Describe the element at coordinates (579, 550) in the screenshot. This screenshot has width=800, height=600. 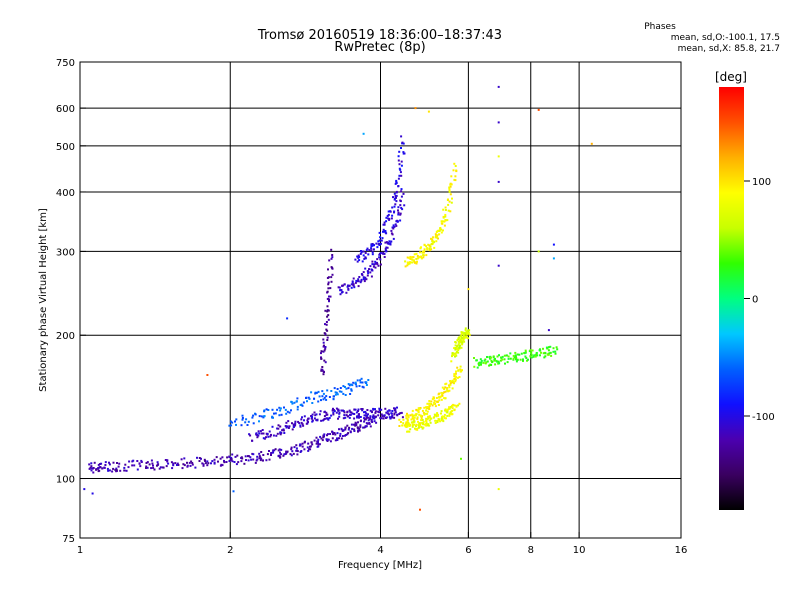
I see `x-tick-label: 10` at that location.